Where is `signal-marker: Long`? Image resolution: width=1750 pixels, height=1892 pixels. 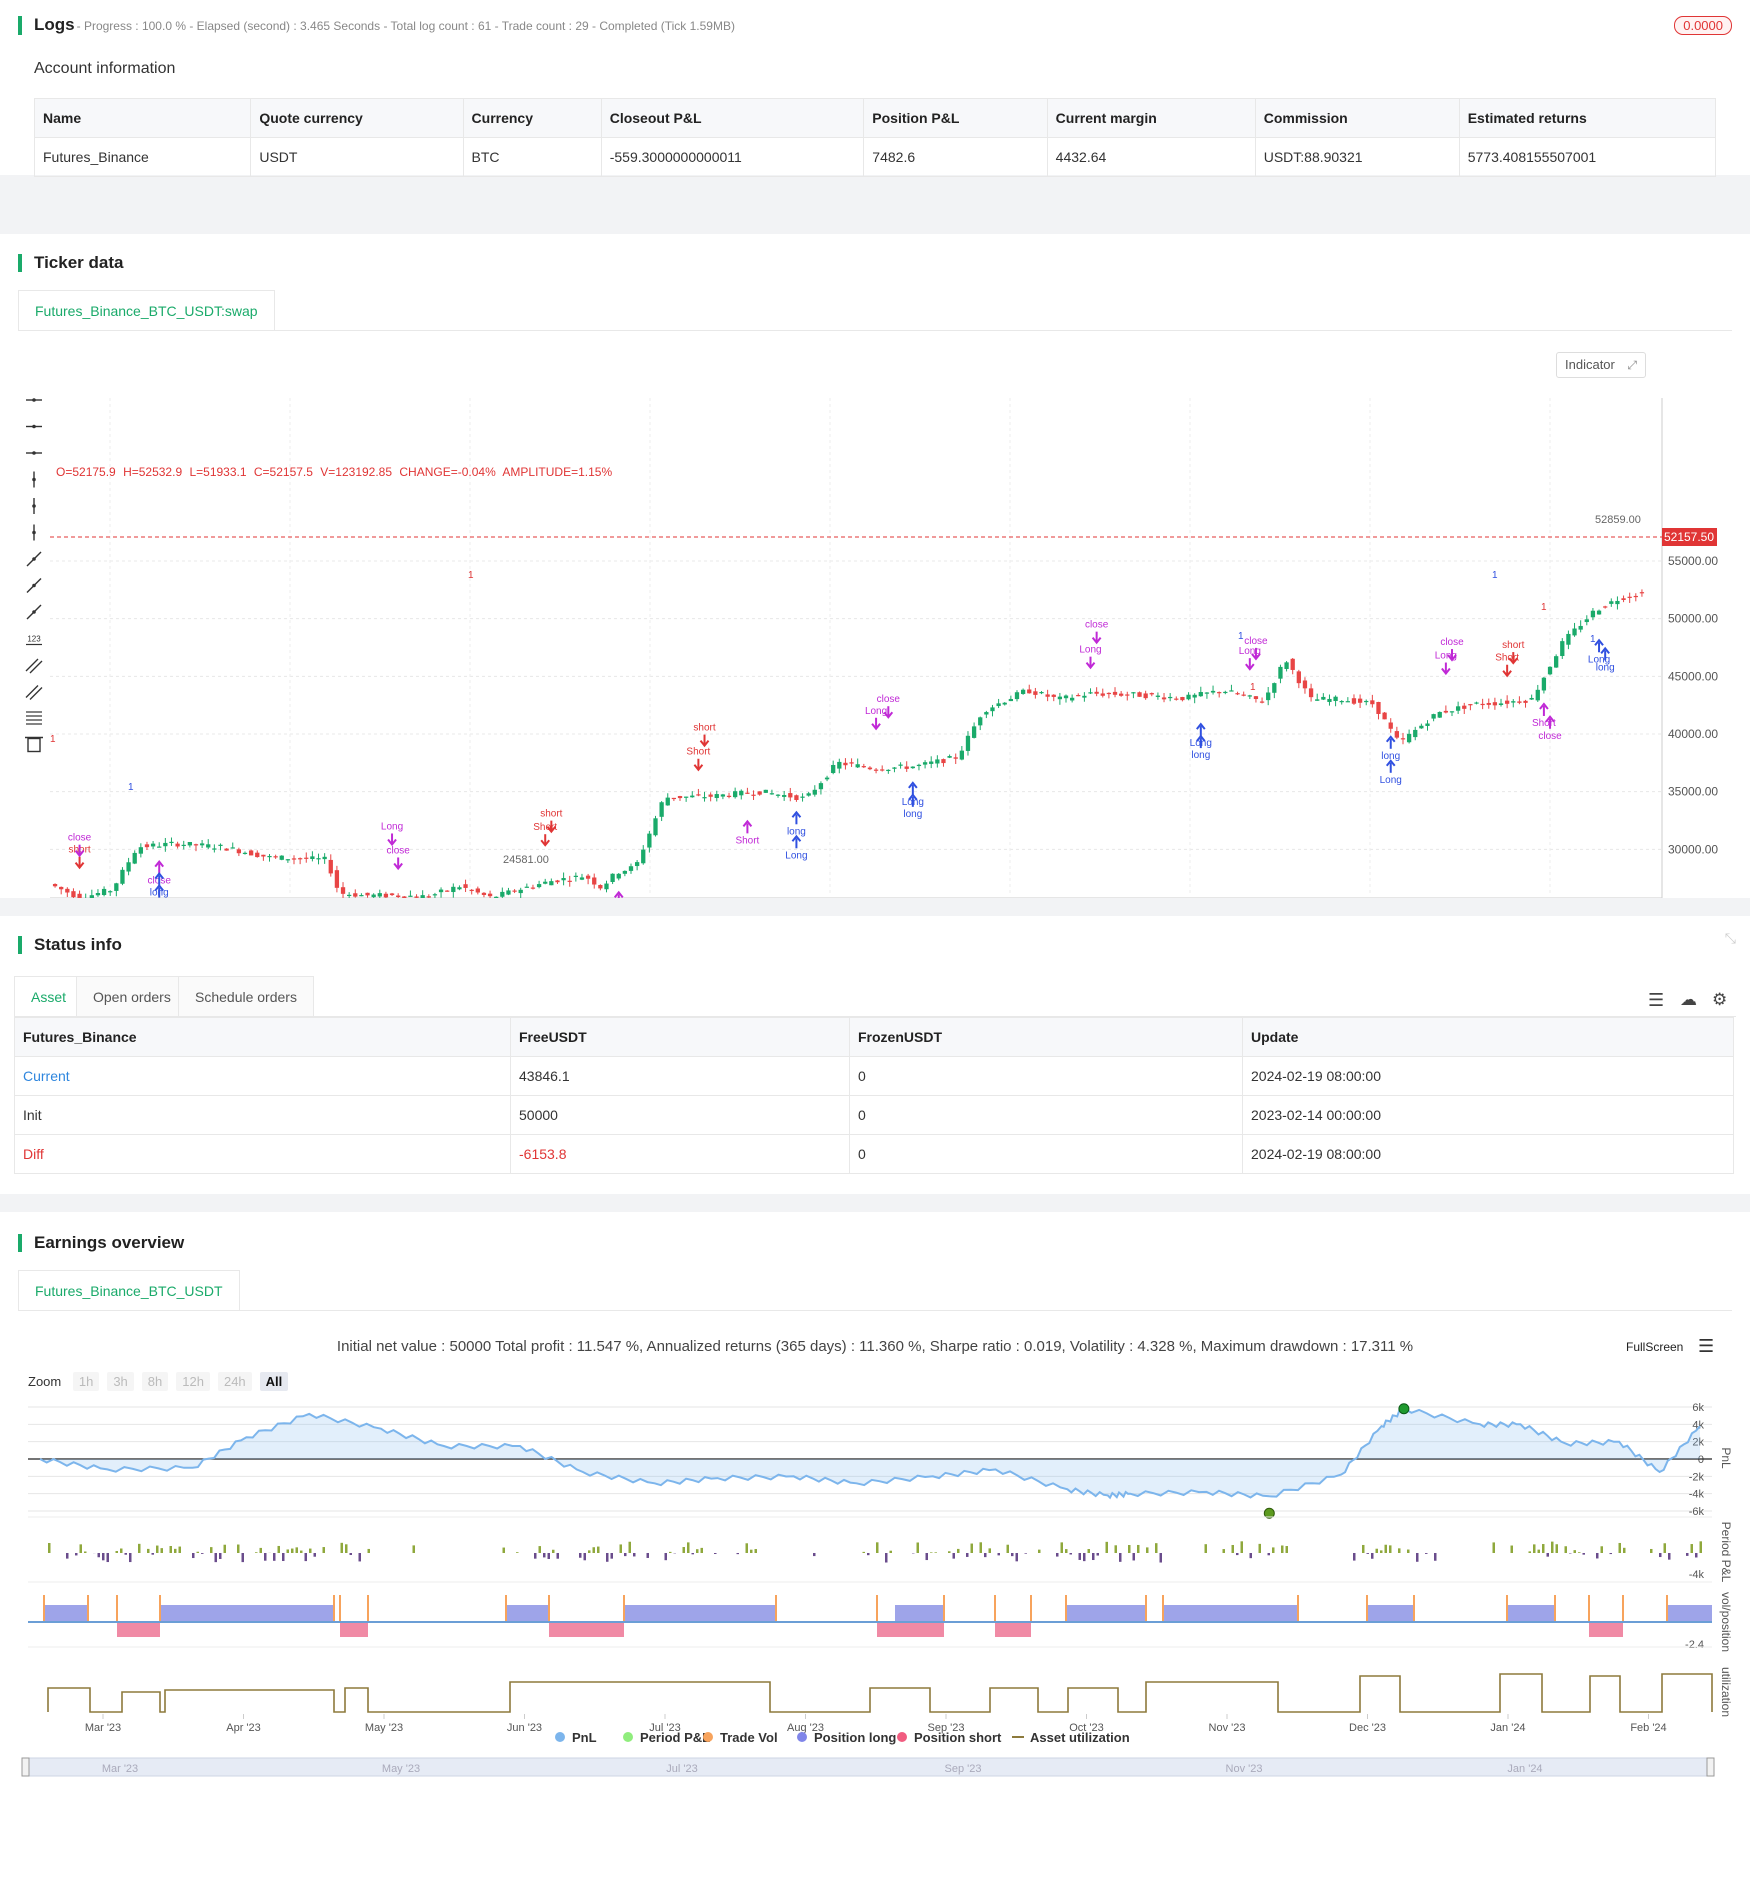 signal-marker: Long is located at coordinates (1090, 657).